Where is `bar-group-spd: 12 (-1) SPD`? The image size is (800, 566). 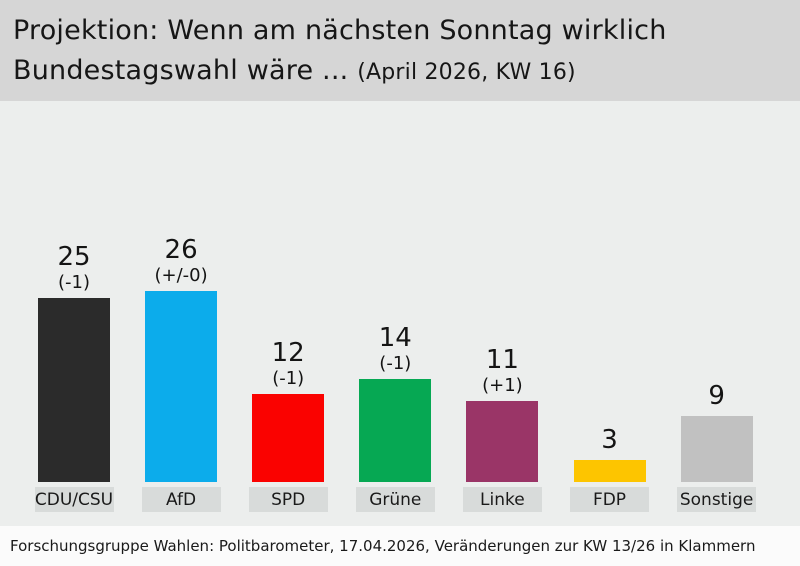
bar-group-spd: 12 (-1) SPD is located at coordinates (288, 425).